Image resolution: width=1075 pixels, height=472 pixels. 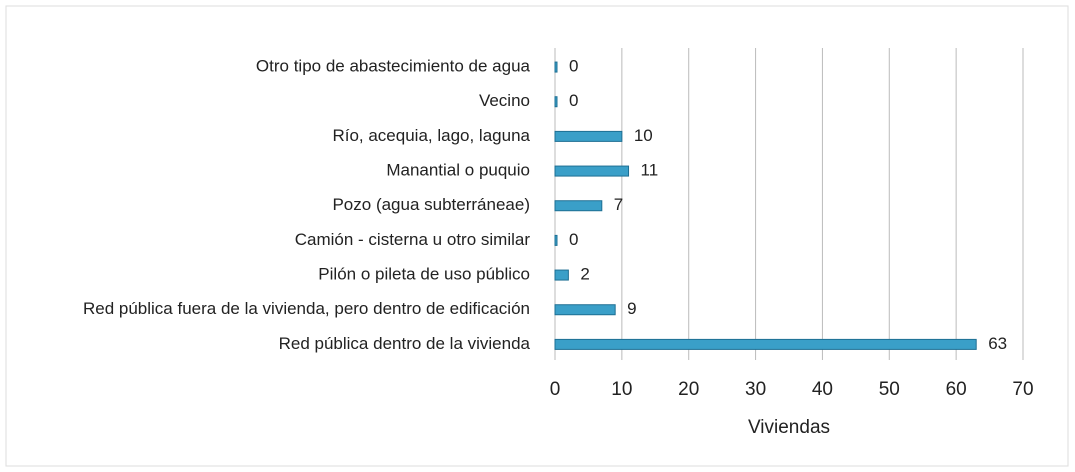 What do you see at coordinates (621, 389) in the screenshot?
I see `x-tick-label: 10` at bounding box center [621, 389].